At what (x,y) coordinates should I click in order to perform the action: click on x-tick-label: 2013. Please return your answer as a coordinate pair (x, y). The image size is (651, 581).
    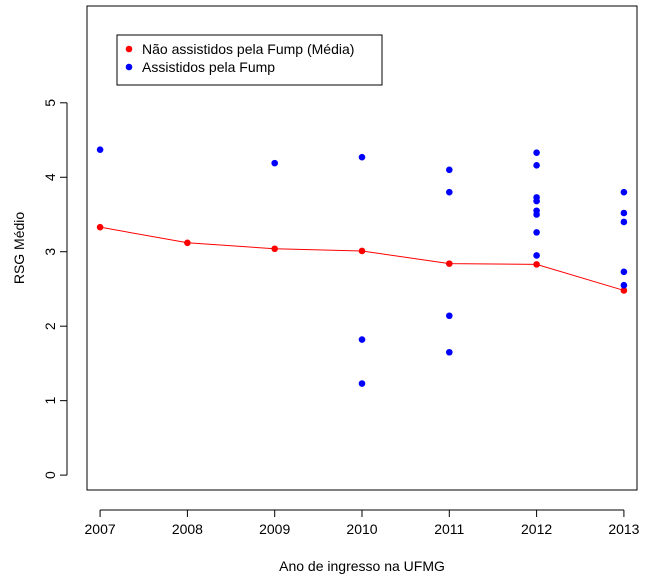
    Looking at the image, I should click on (623, 529).